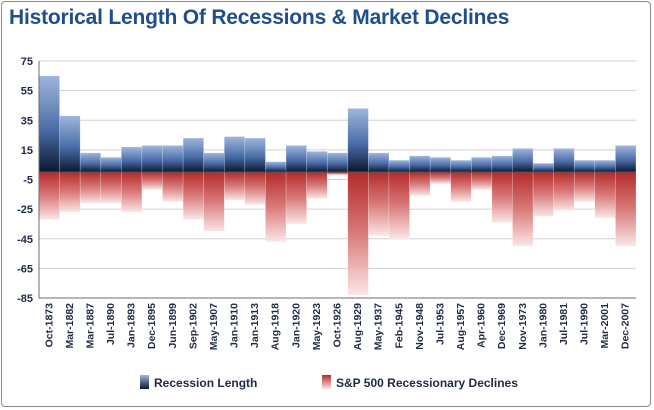 Image resolution: width=654 pixels, height=410 pixels. I want to click on x-tick-label: Nov-1948, so click(420, 326).